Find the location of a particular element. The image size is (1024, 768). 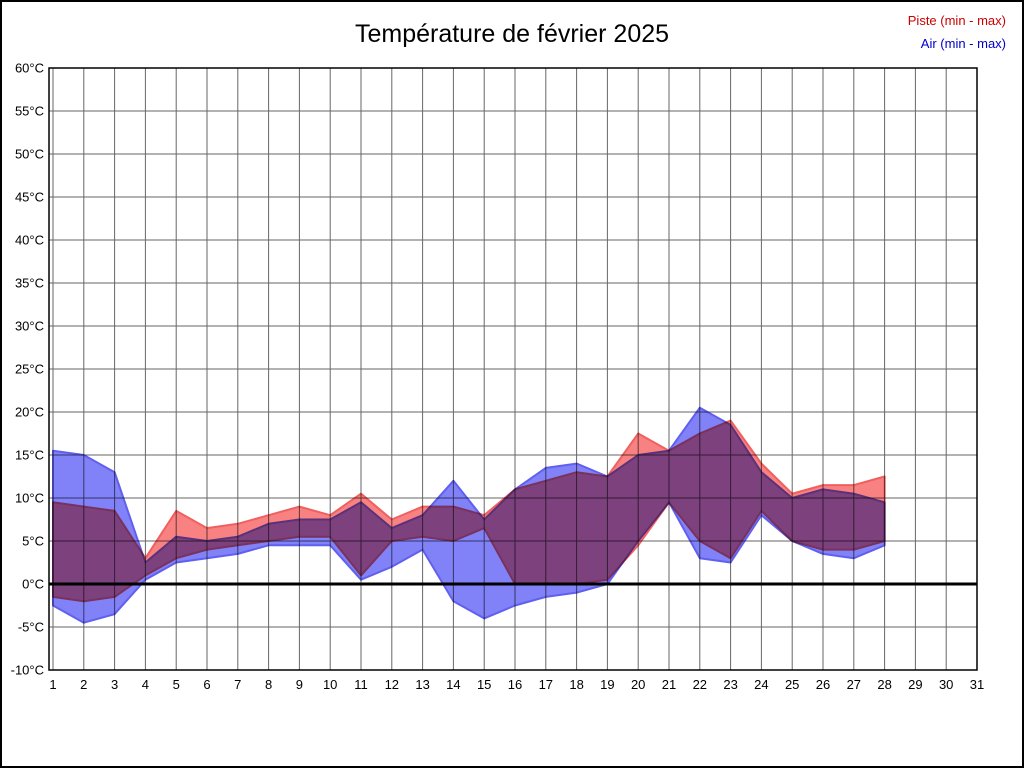

x-tick-label: 27 is located at coordinates (854, 684).